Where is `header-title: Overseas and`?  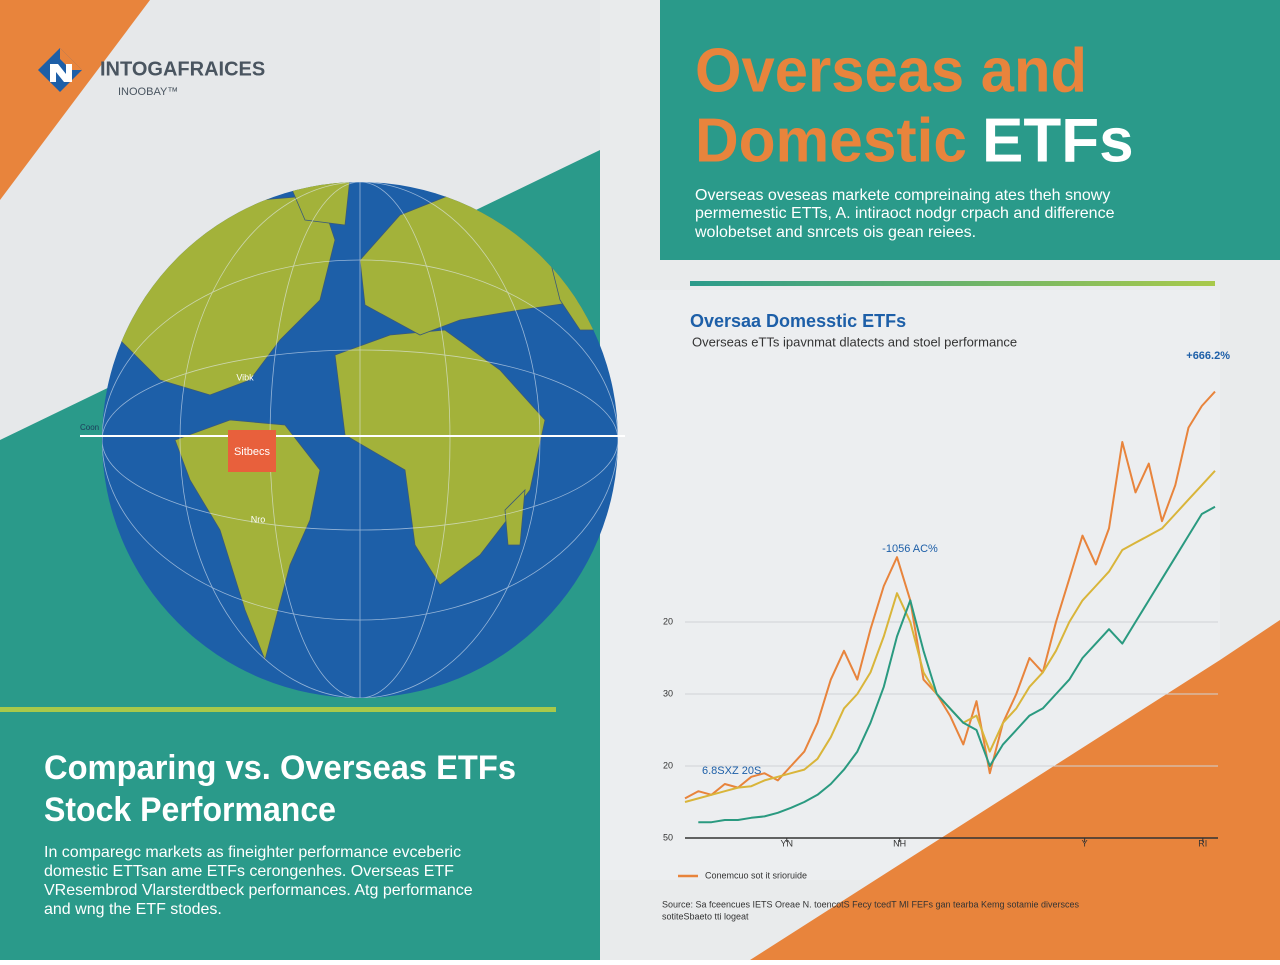
header-title: Overseas and is located at coordinates (891, 70).